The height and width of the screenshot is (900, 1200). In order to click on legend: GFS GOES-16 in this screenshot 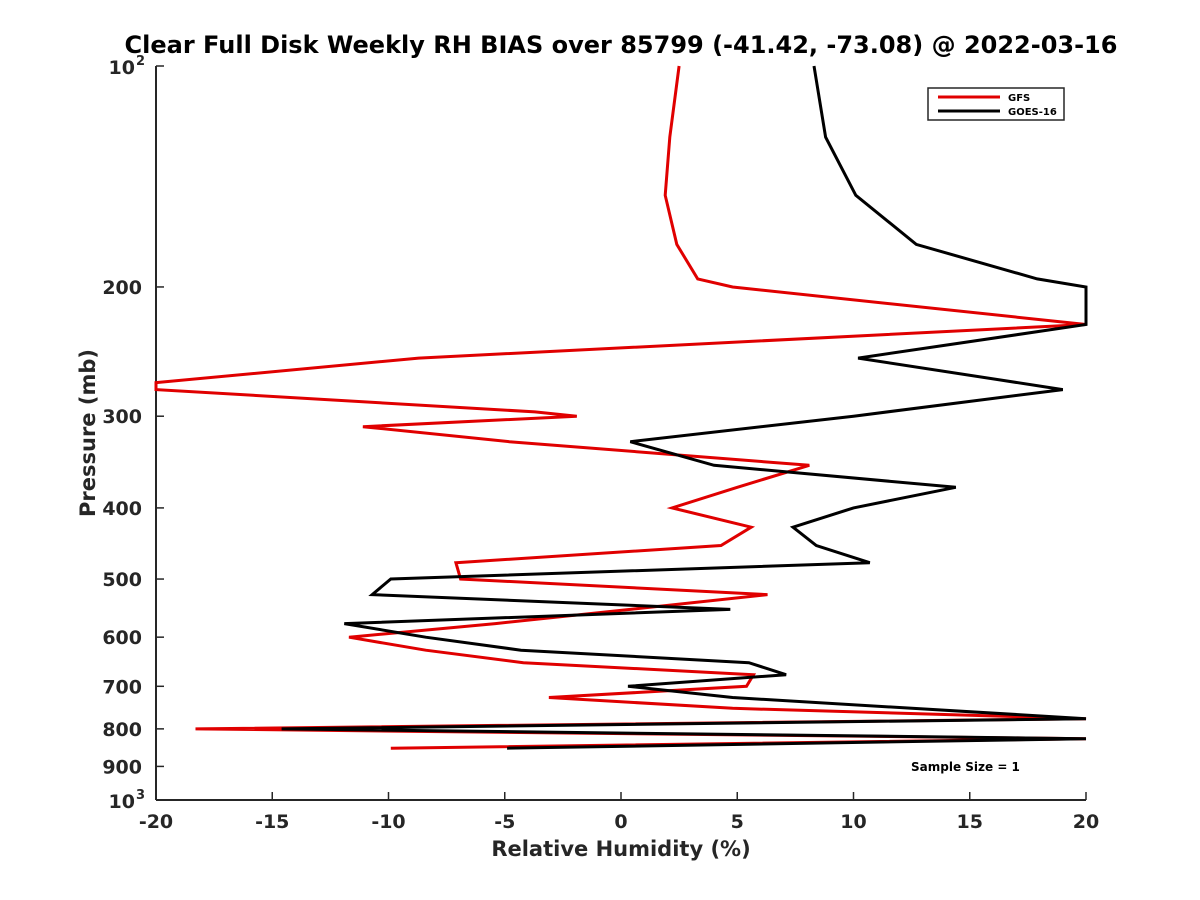, I will do `click(996, 104)`.